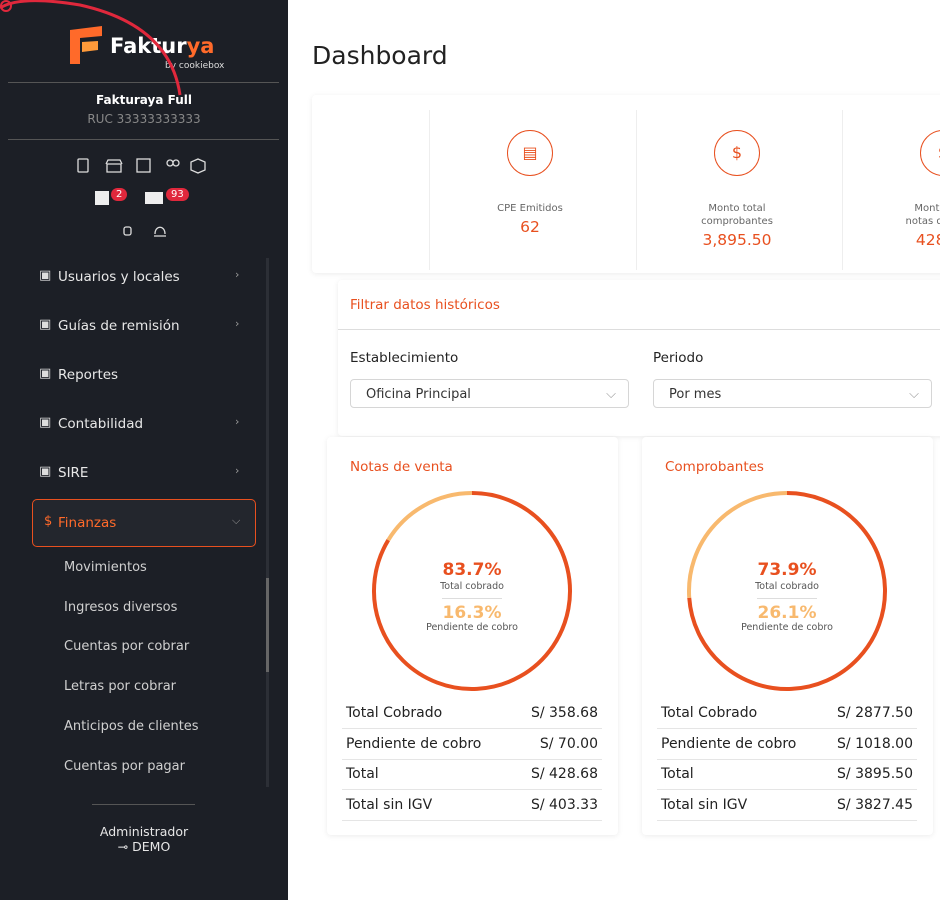 Image resolution: width=940 pixels, height=900 pixels. What do you see at coordinates (177, 194) in the screenshot?
I see `badge: 93` at bounding box center [177, 194].